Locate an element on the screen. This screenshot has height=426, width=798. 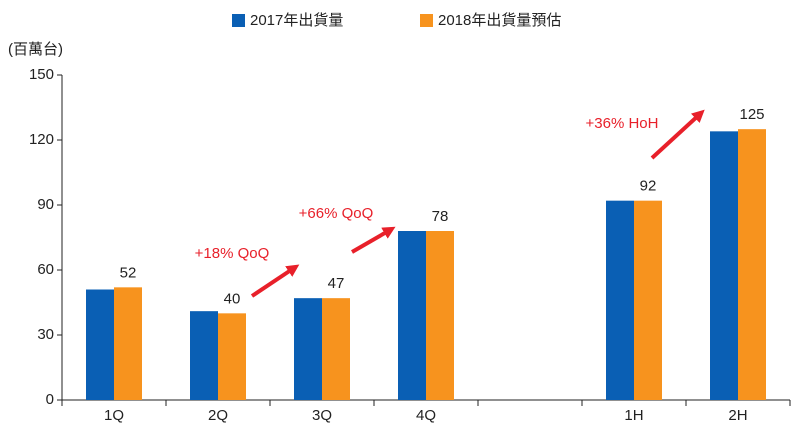
x-tick-label: 1H is located at coordinates (633, 415).